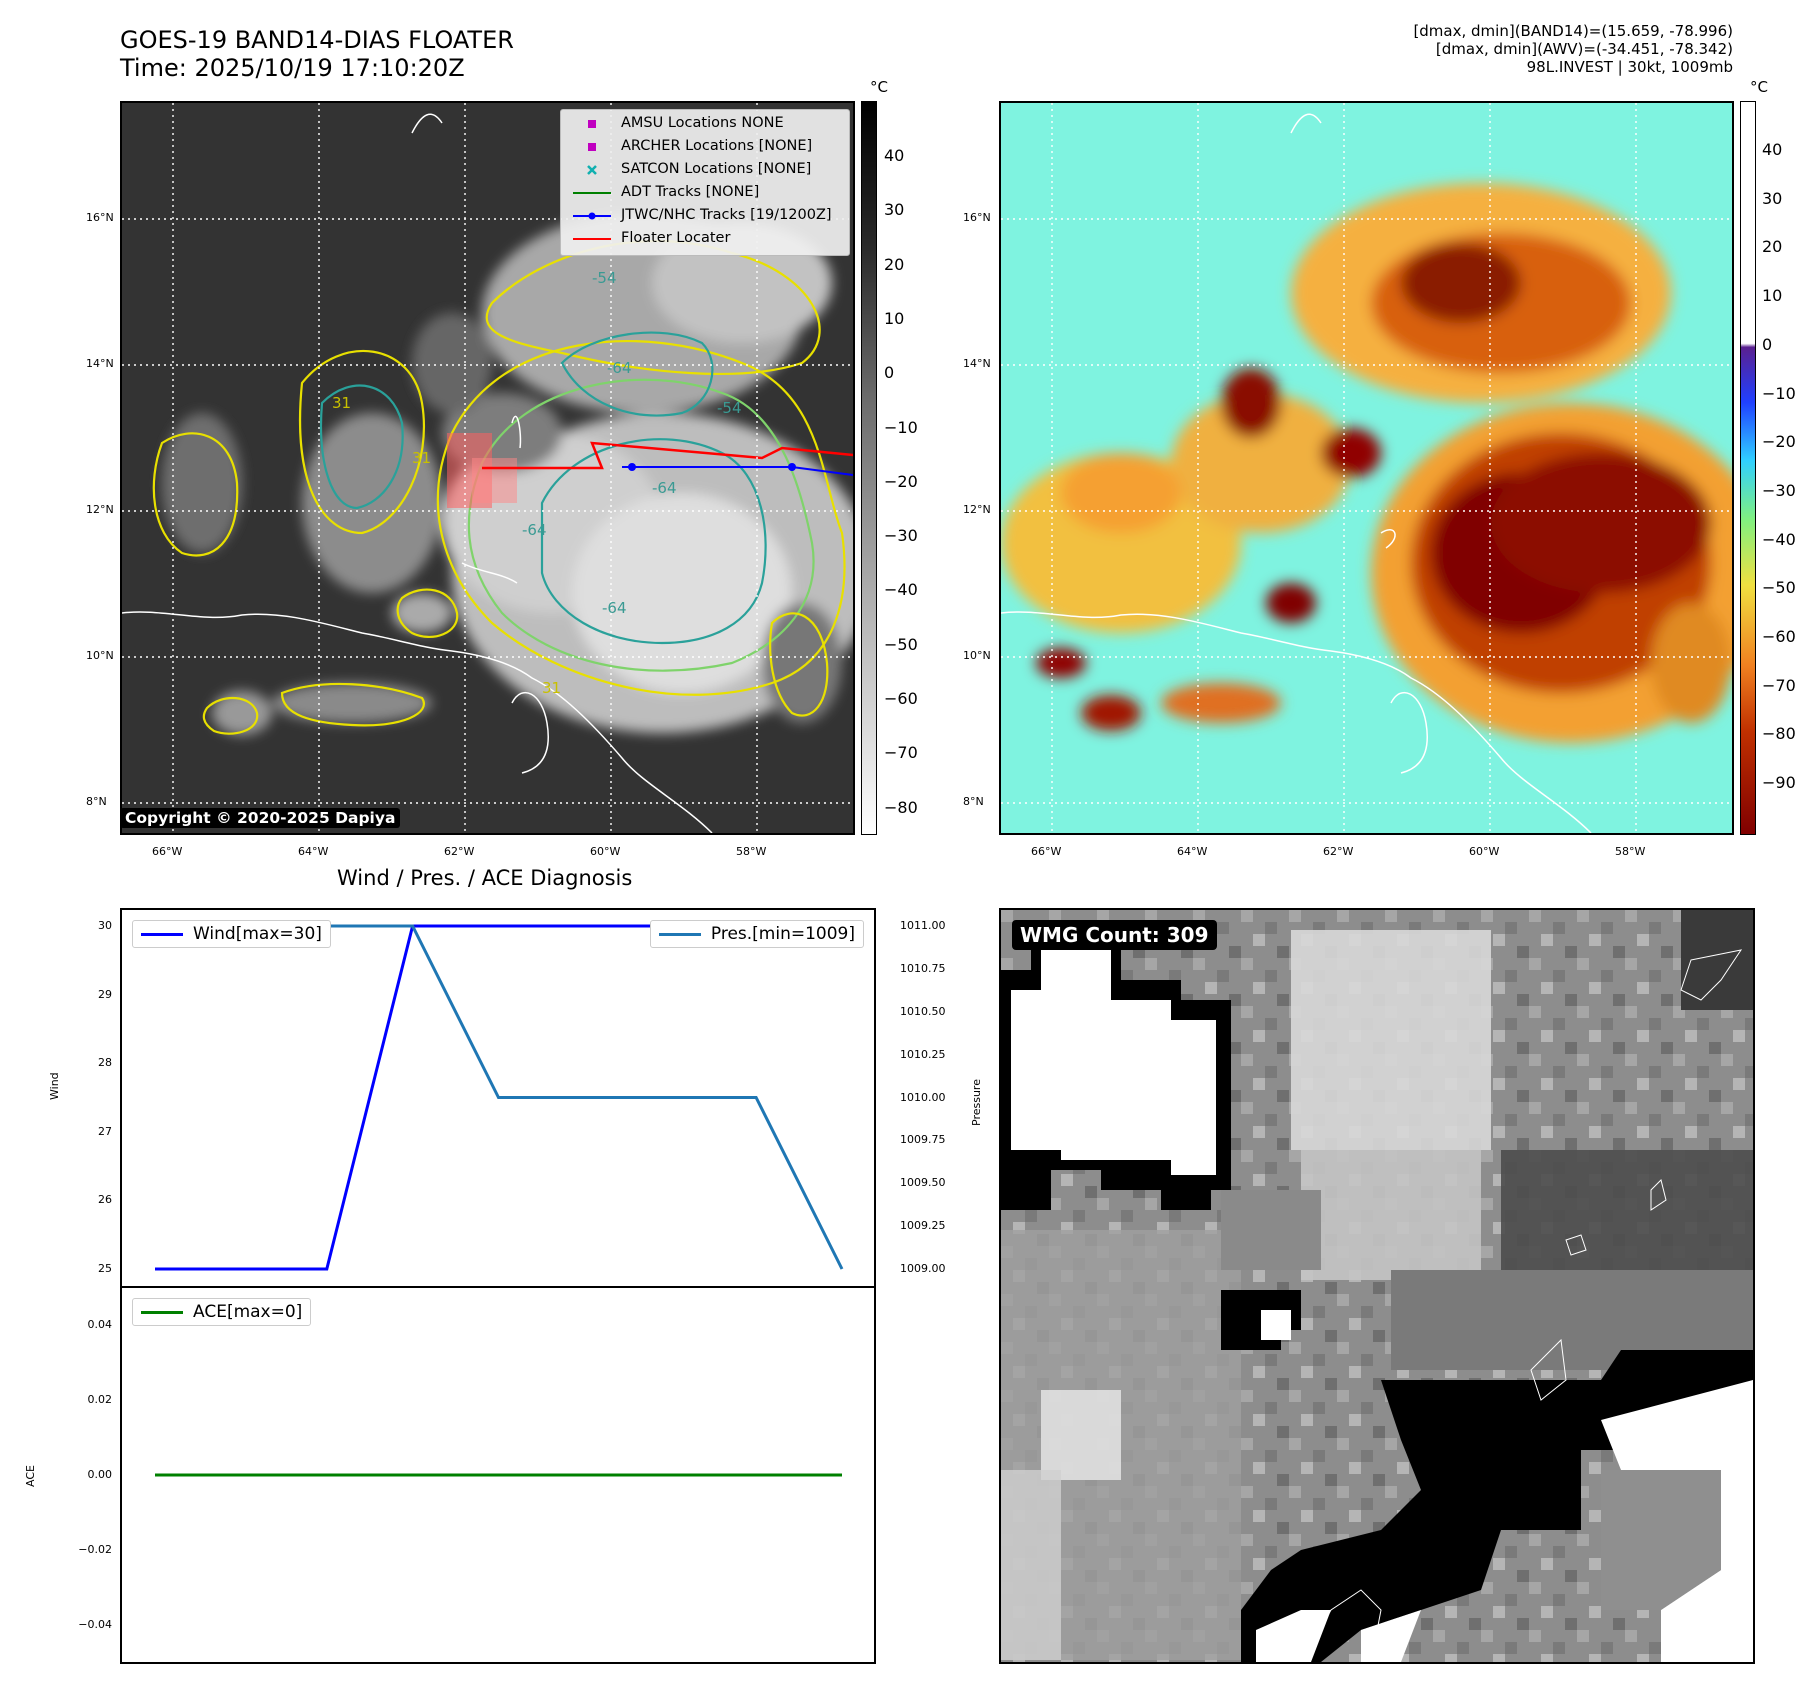 Image resolution: width=1813 pixels, height=1690 pixels. I want to click on pressure-axis-tick: 1010.25, so click(923, 1054).